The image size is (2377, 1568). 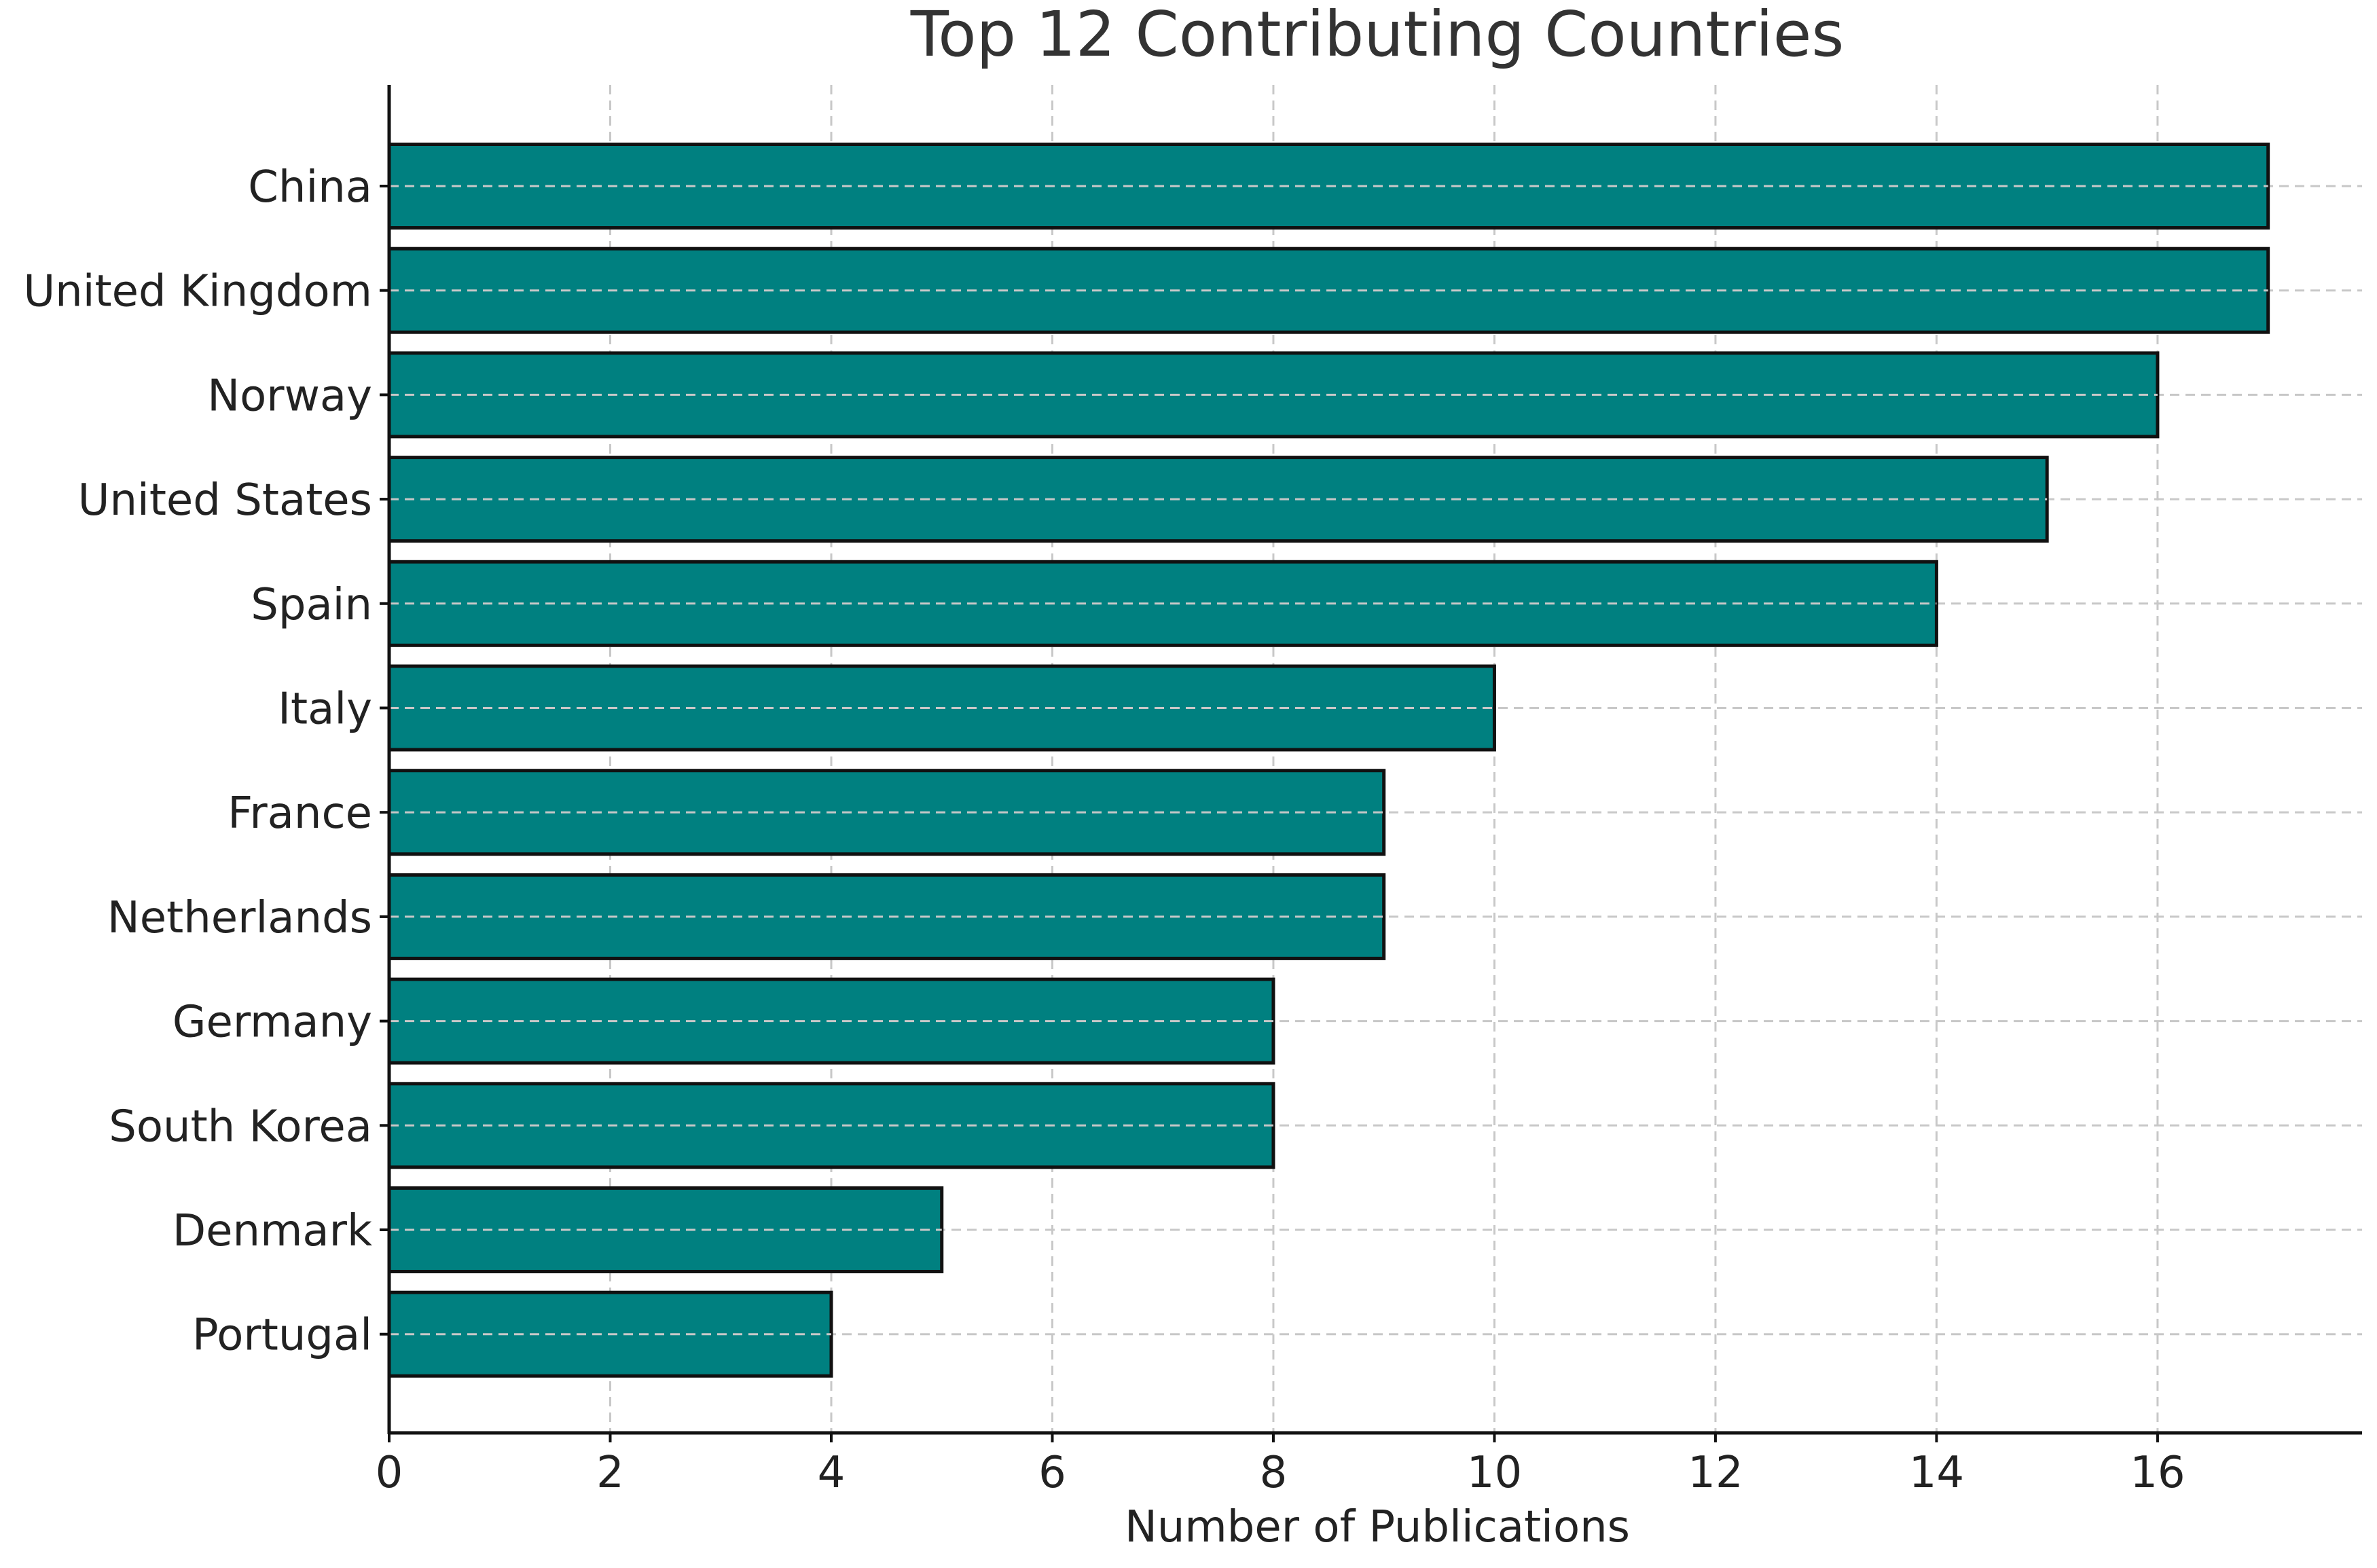 What do you see at coordinates (1378, 35) in the screenshot?
I see `chart-title: Top 12 Contributing Countries` at bounding box center [1378, 35].